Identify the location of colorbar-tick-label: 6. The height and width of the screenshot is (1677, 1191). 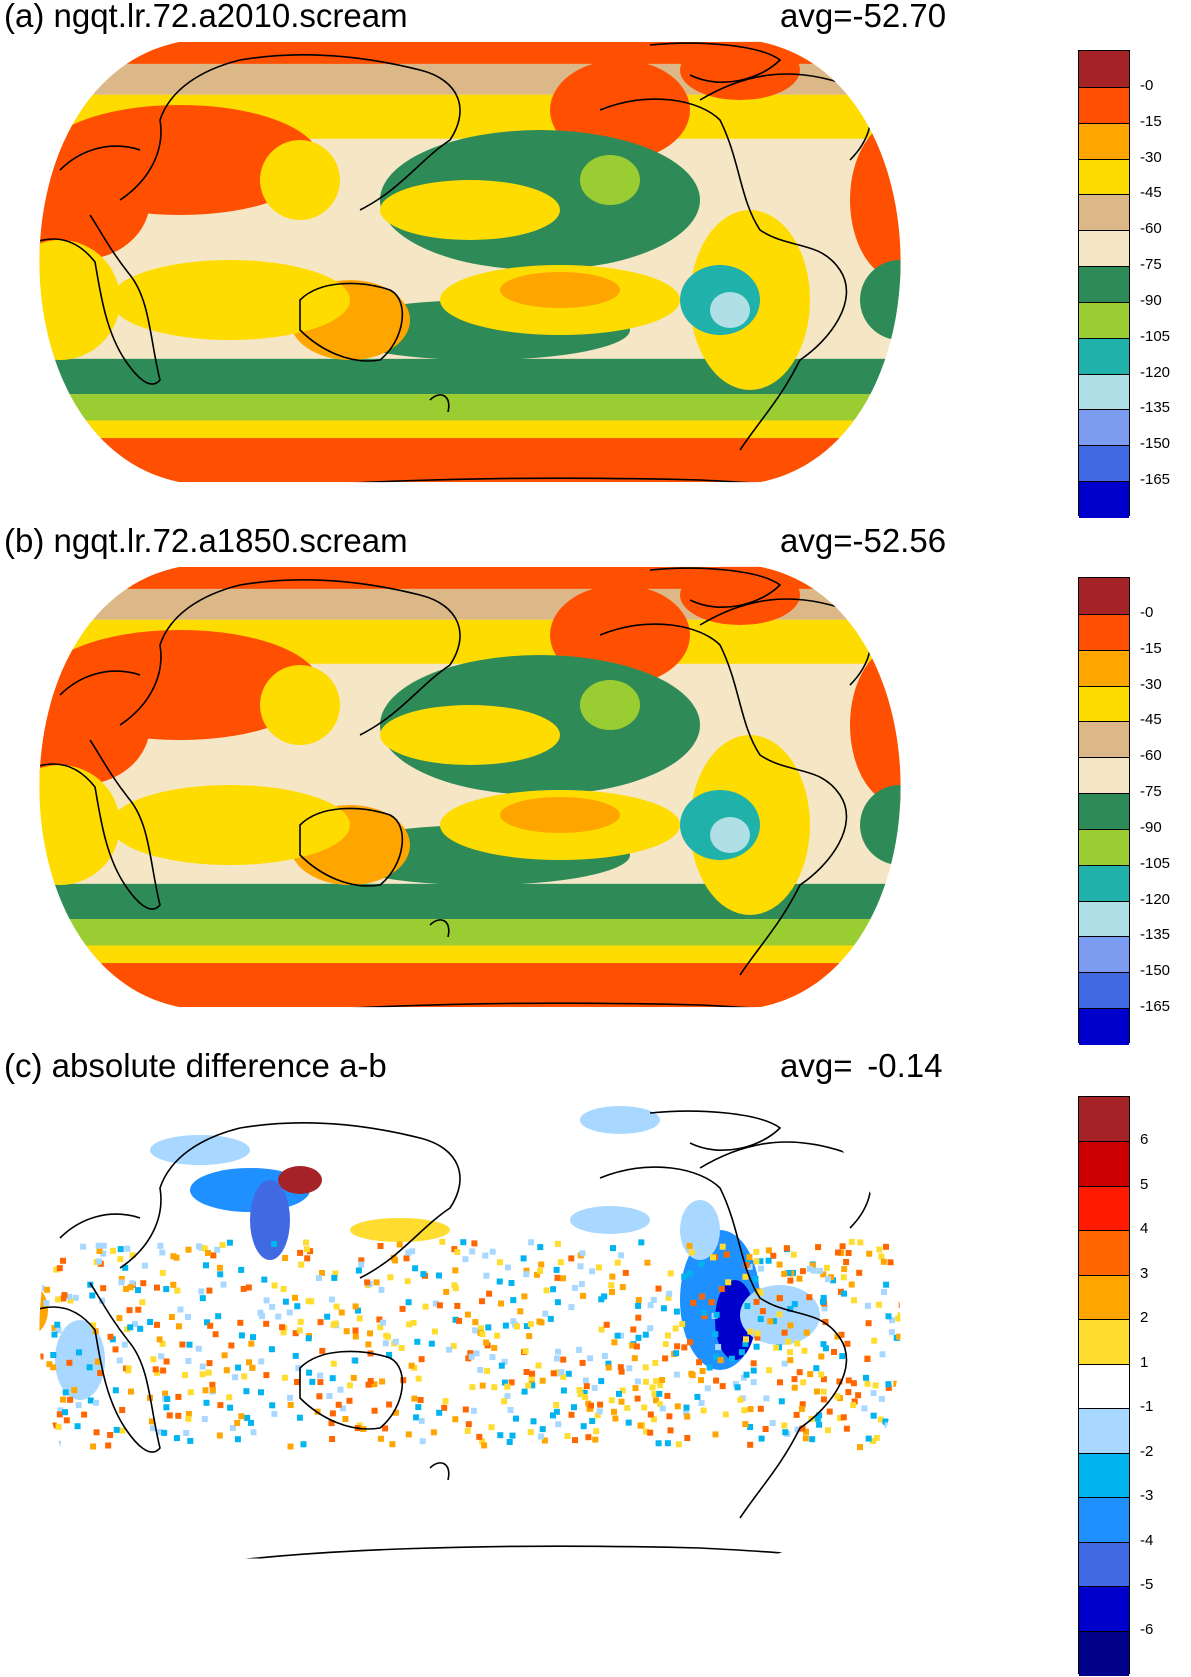
(1144, 1140).